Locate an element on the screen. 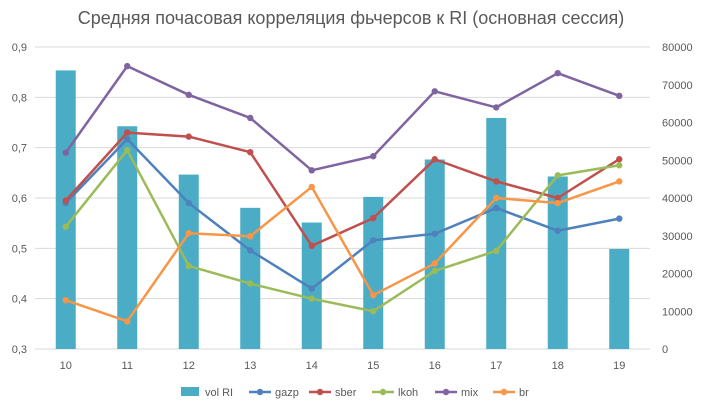  x-tick-label: 12 is located at coordinates (189, 366).